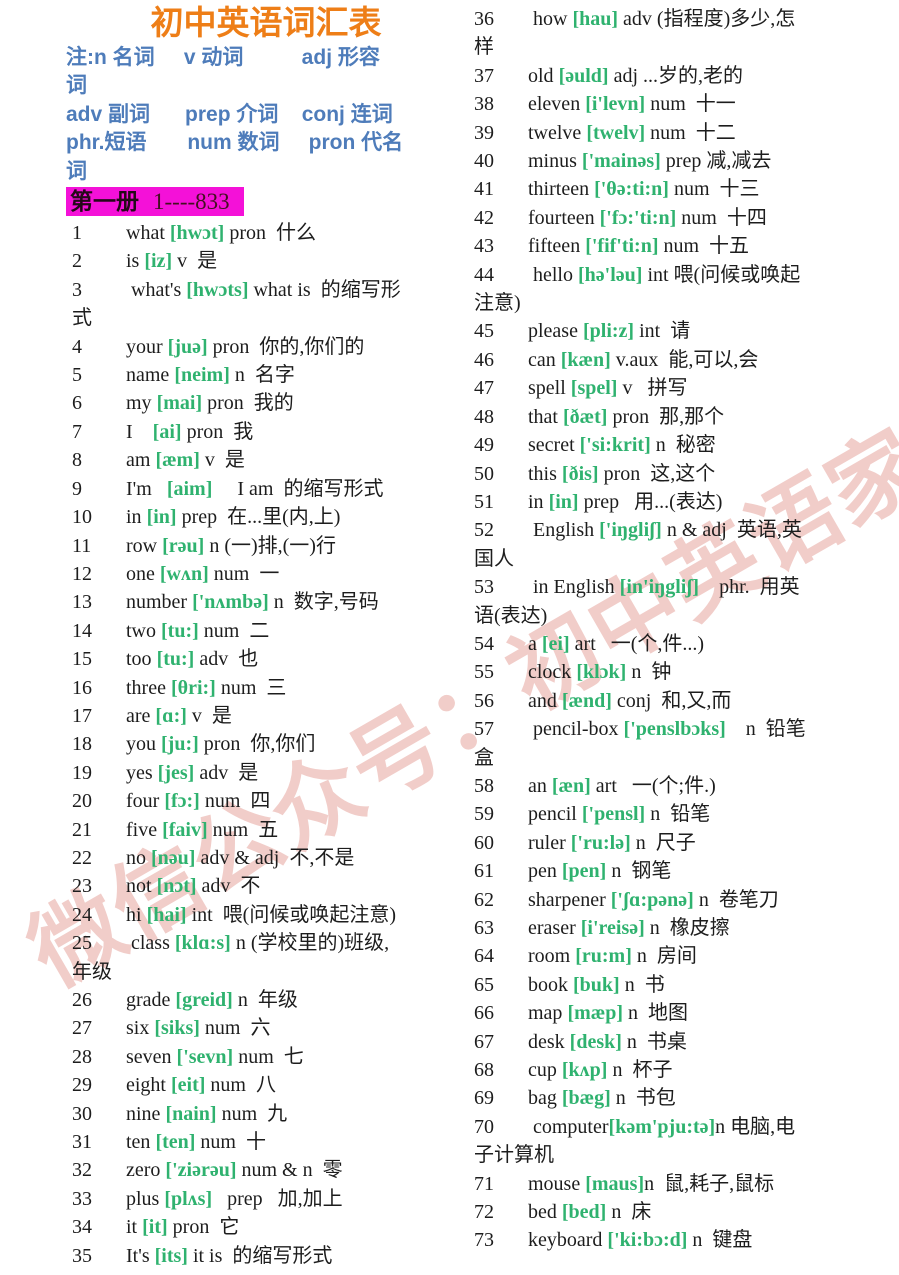 The width and height of the screenshot is (899, 1275). Describe the element at coordinates (637, 601) in the screenshot. I see `entry-pos-meaning: phr. 用英 语(表达)` at that location.